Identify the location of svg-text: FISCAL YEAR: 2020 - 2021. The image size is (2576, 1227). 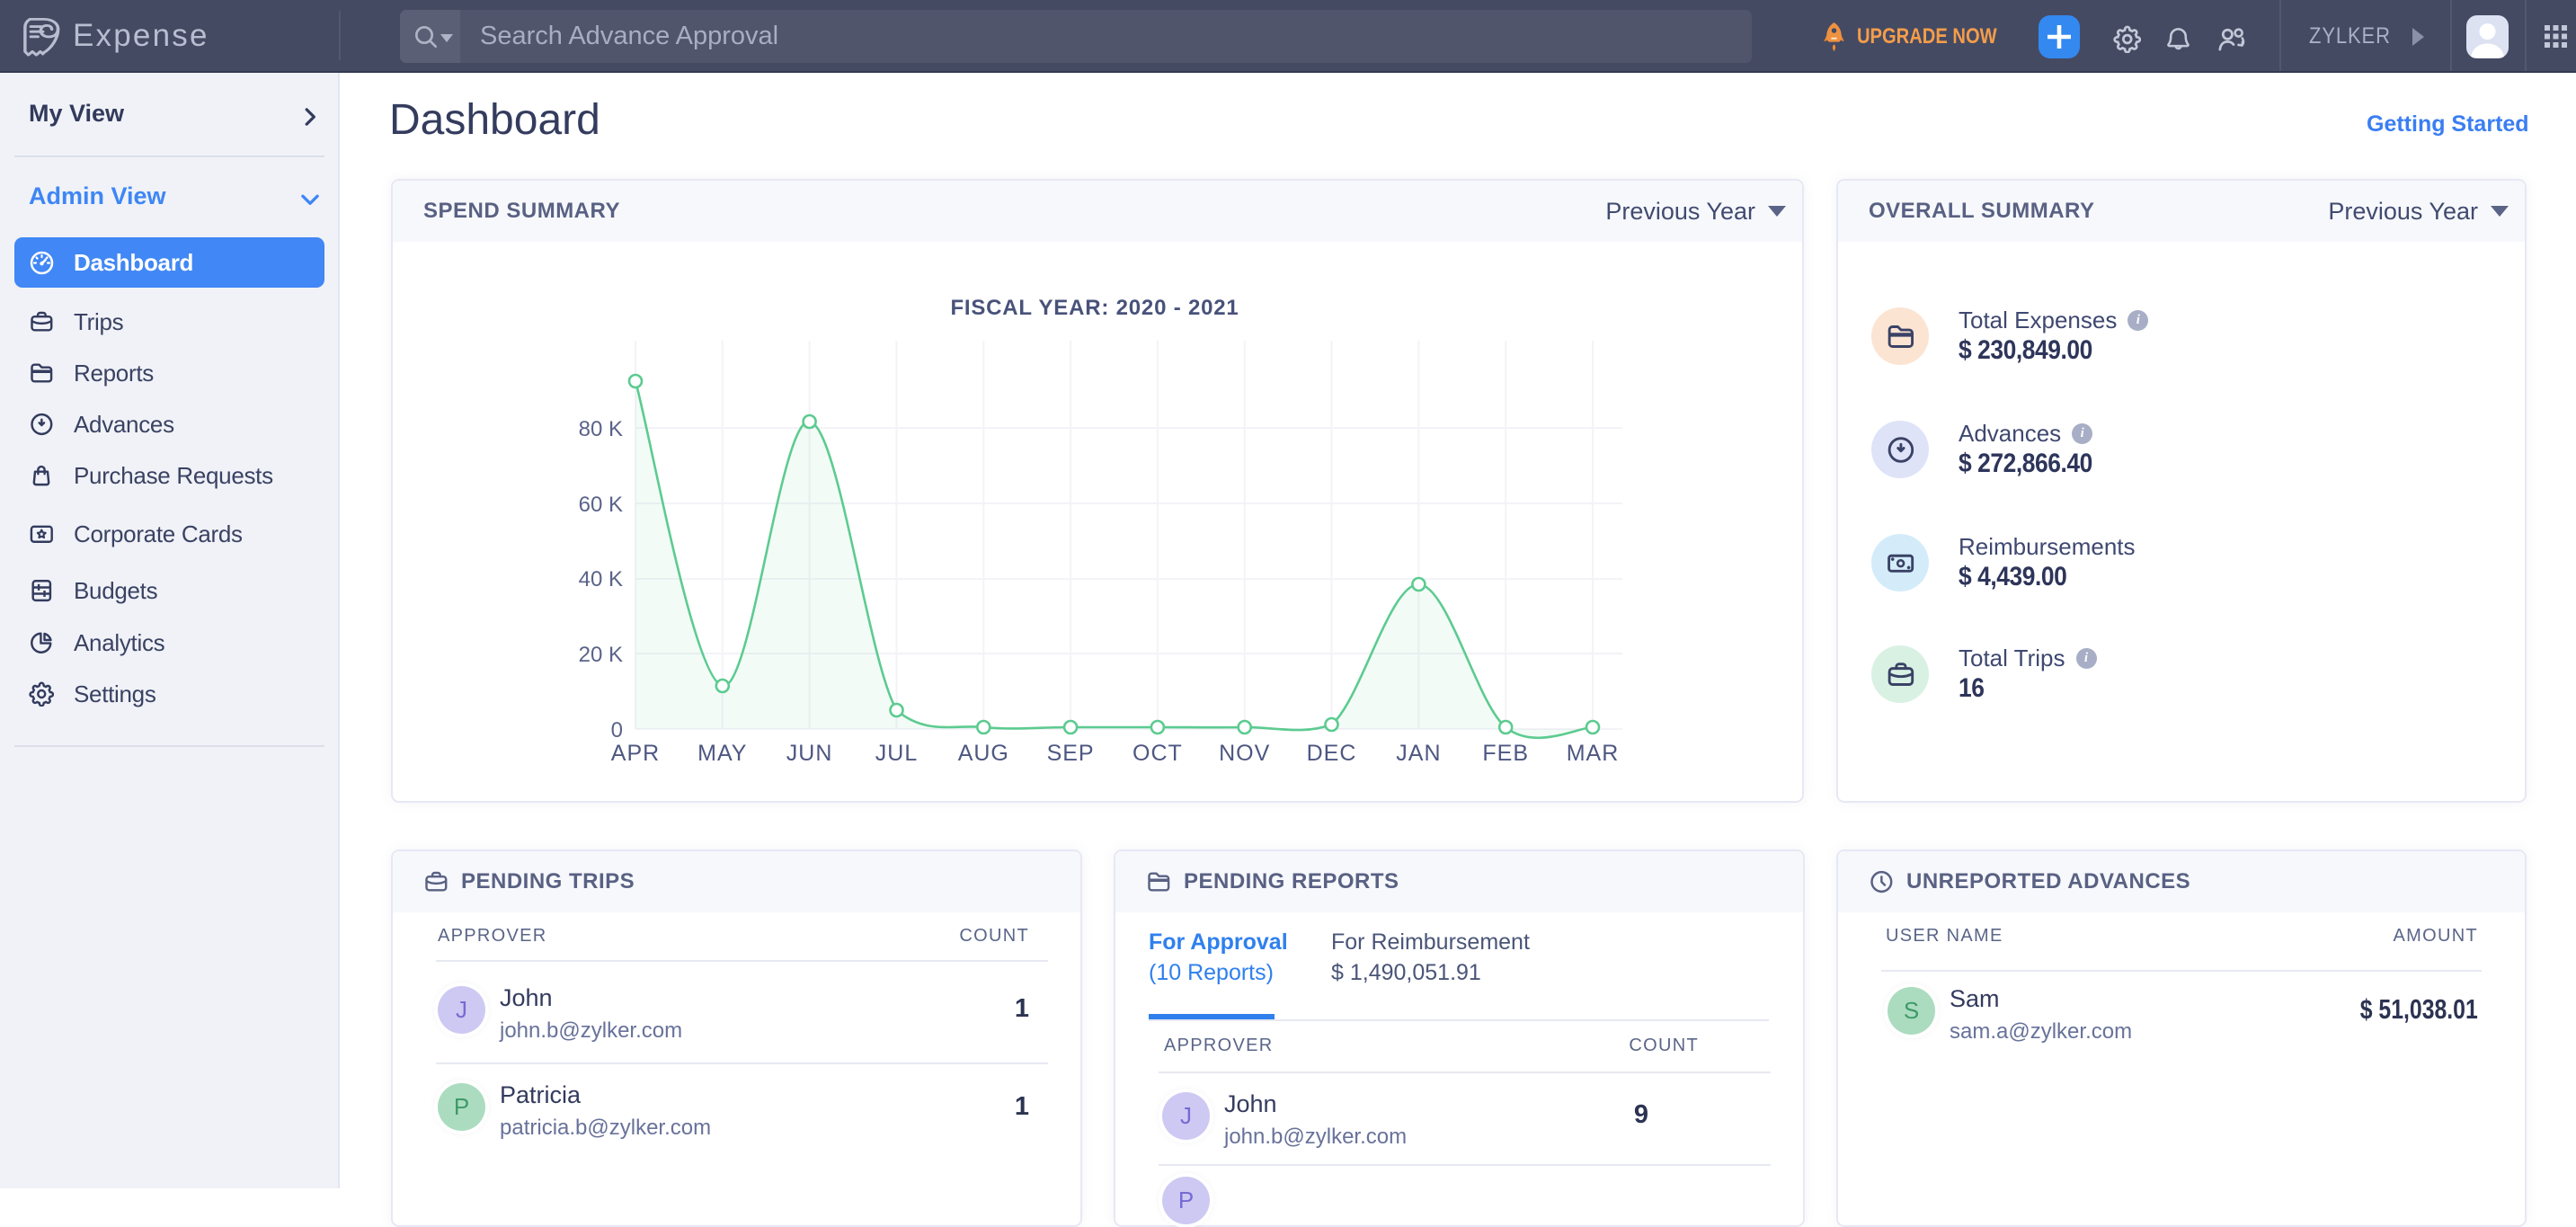
(1094, 308).